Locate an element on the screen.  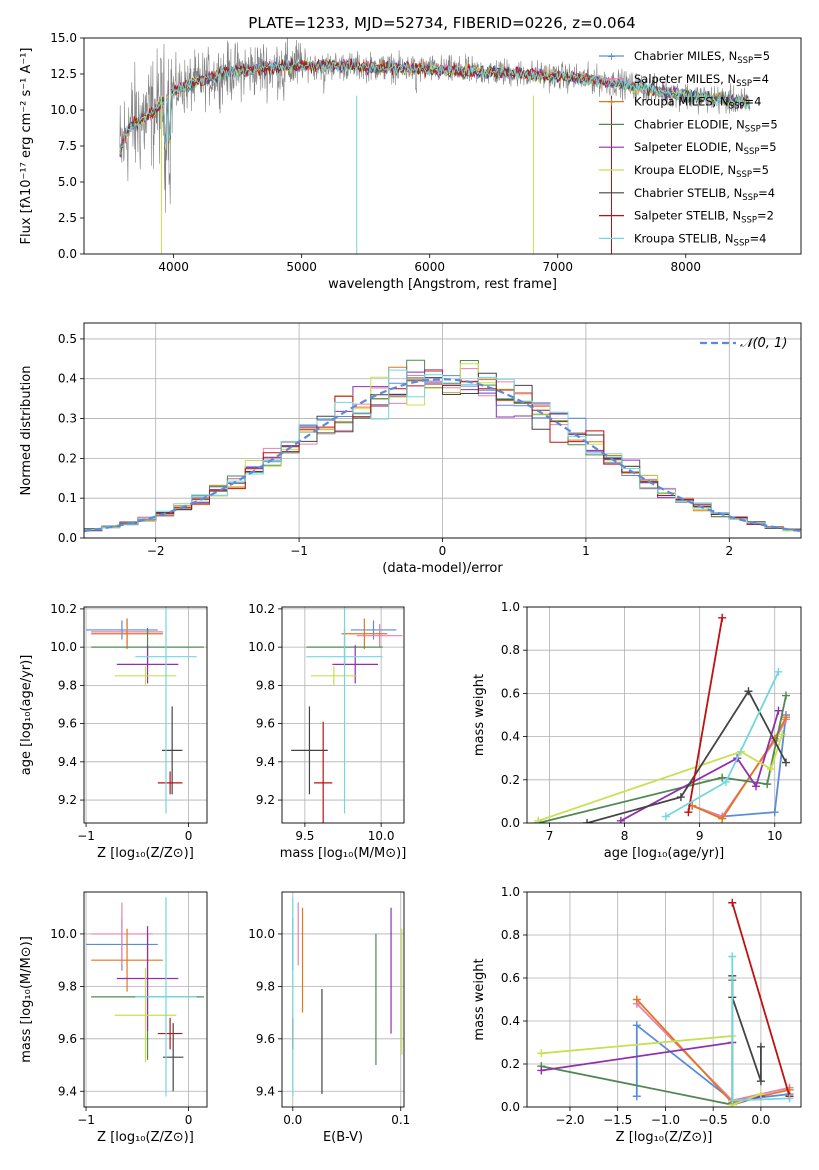
plot-area-weight-vs-age is located at coordinates (662, 718).